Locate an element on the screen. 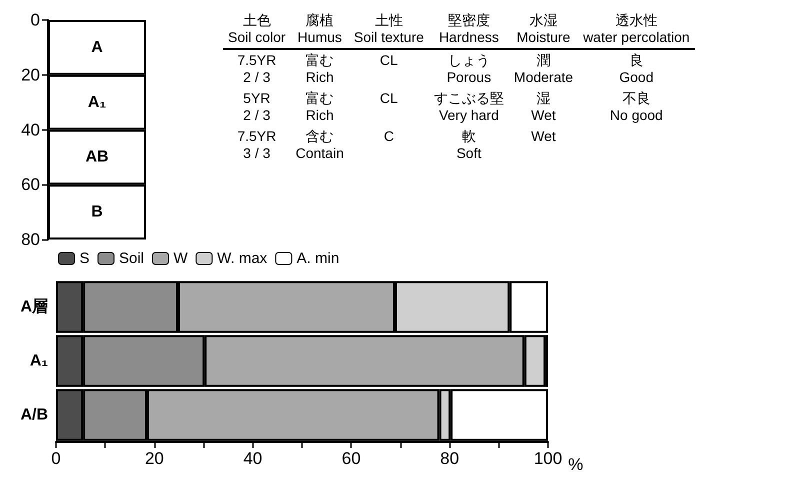  legend-label: W is located at coordinates (181, 258).